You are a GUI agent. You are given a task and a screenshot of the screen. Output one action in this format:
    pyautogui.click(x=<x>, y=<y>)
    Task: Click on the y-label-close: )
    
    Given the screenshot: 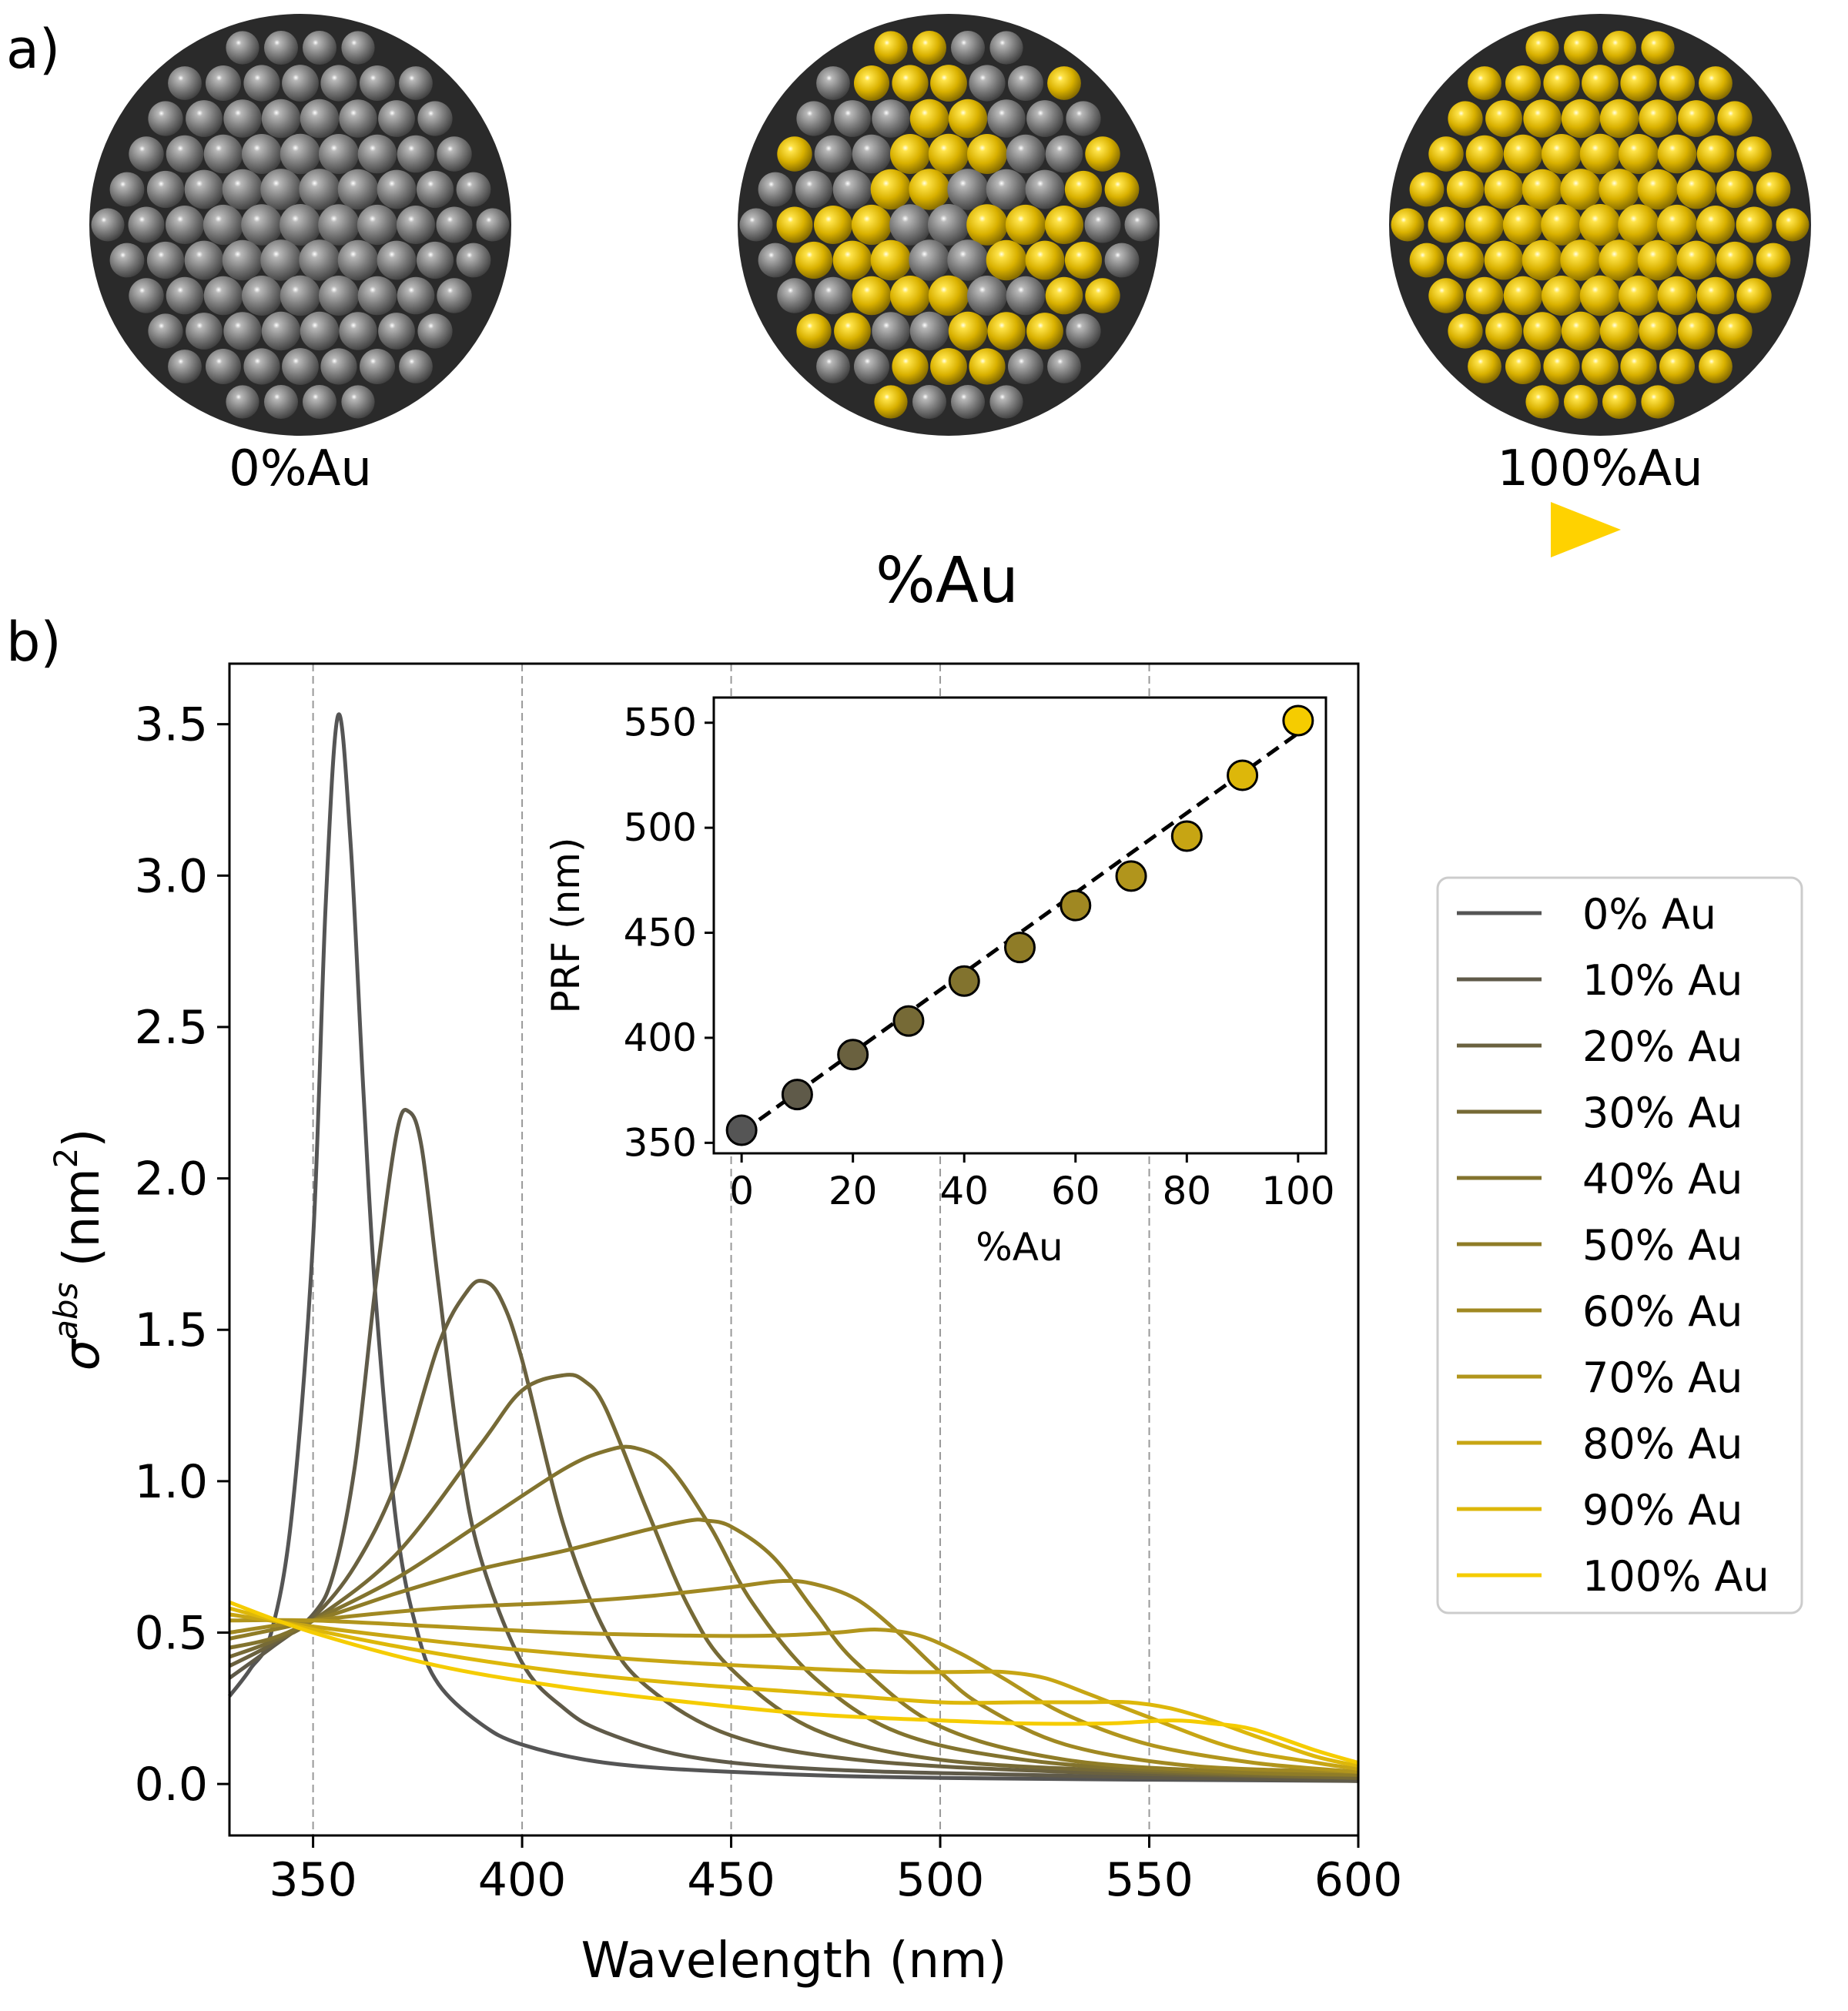 What is the action you would take?
    pyautogui.click(x=82, y=1138)
    